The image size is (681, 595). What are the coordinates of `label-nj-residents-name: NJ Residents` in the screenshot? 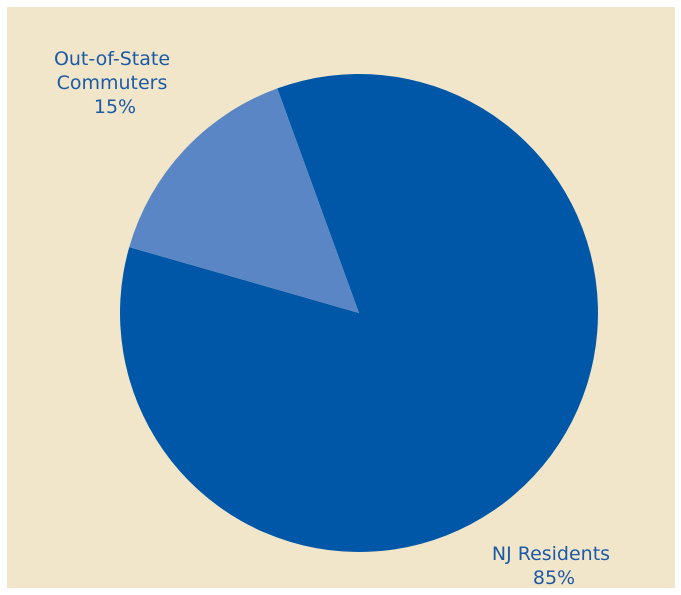 It's located at (551, 554).